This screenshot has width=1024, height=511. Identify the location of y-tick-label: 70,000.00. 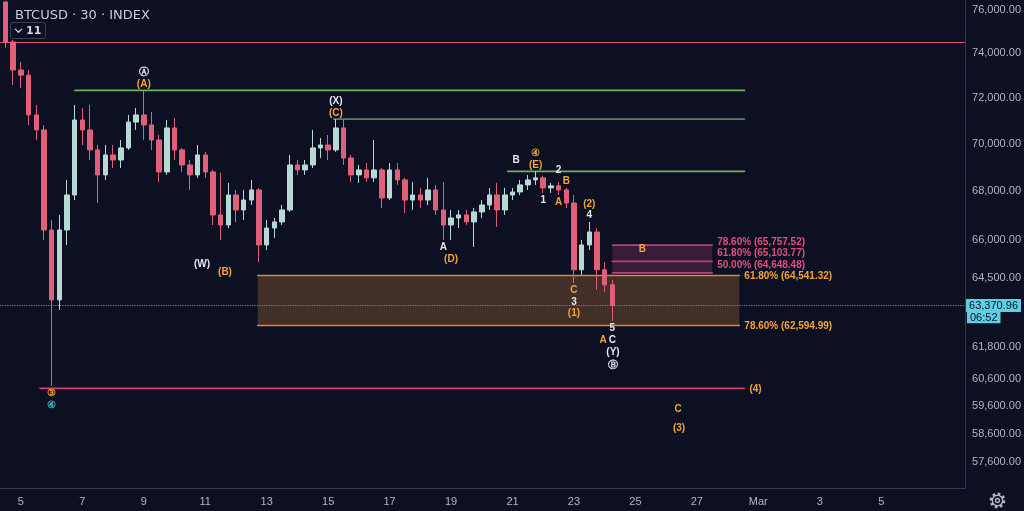
(996, 143).